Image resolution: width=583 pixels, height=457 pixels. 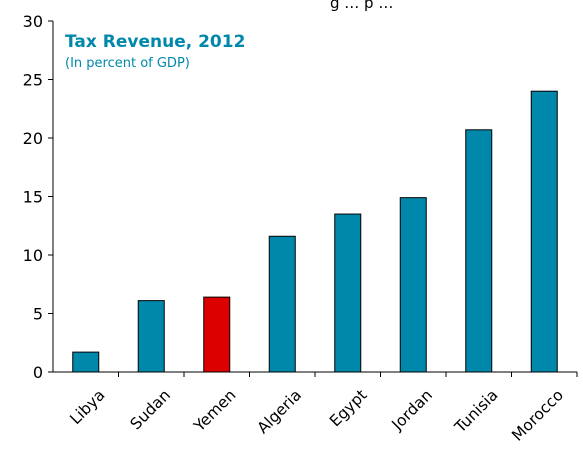 I want to click on category-label-libya: Libya, so click(x=87, y=407).